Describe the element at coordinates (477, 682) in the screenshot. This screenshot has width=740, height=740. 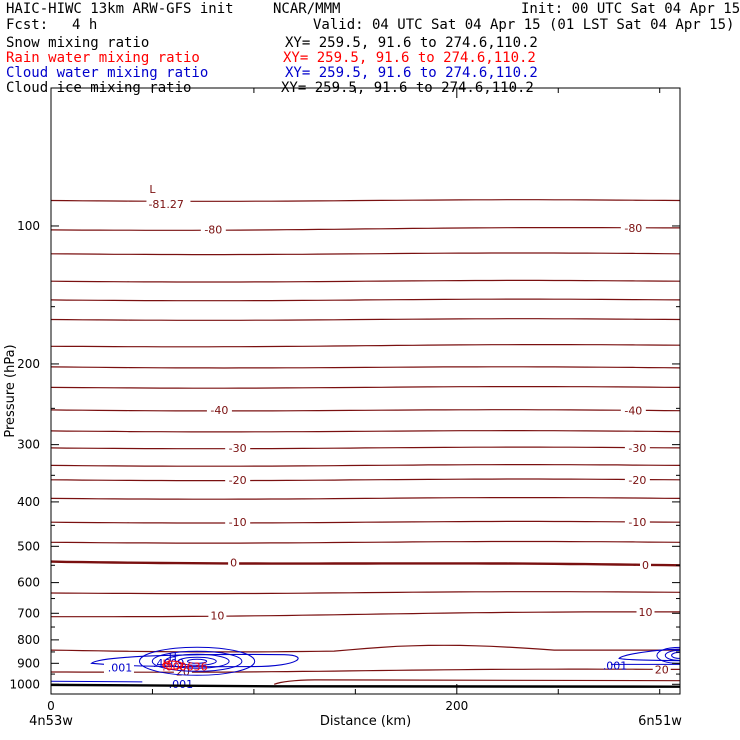
I see `near-surface-line` at that location.